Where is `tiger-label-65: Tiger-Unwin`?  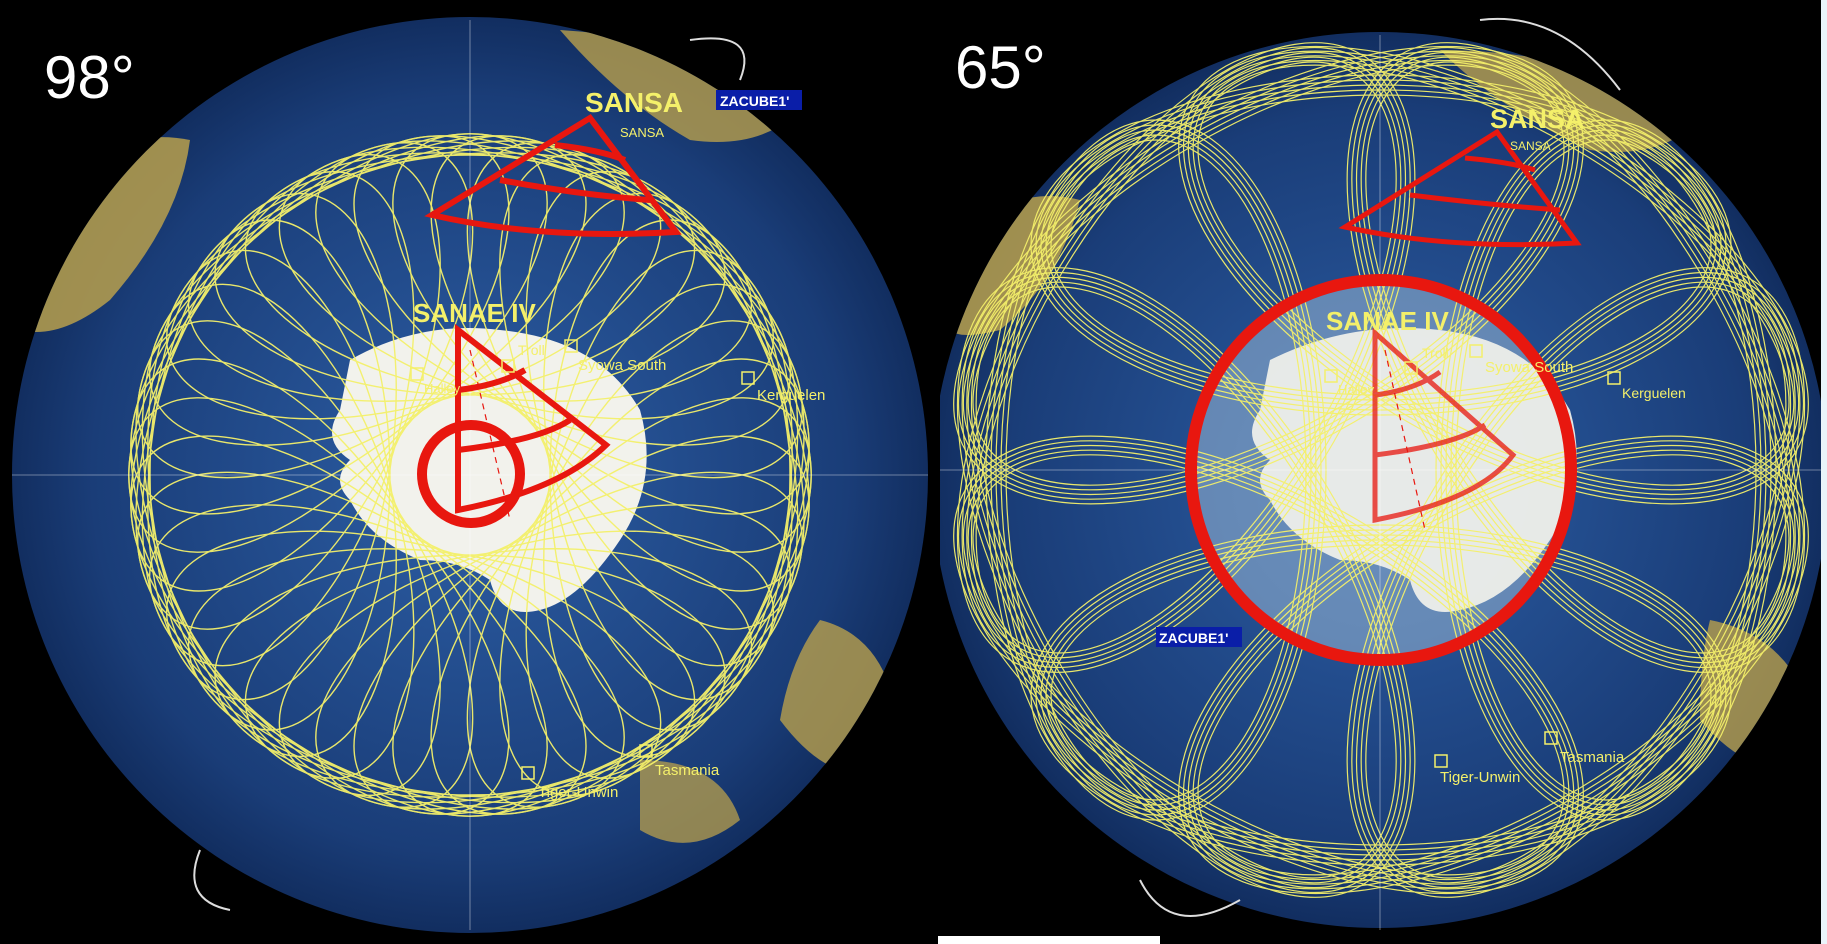 tiger-label-65: Tiger-Unwin is located at coordinates (1480, 777).